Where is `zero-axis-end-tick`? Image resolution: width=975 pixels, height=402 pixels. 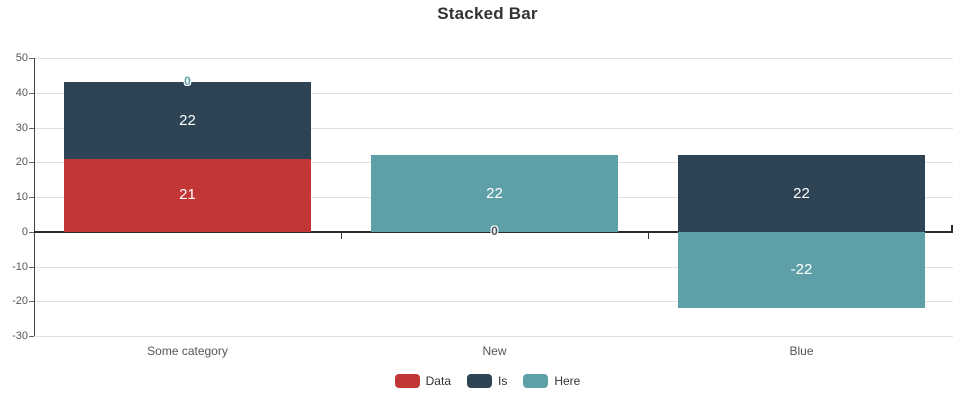 zero-axis-end-tick is located at coordinates (952, 227).